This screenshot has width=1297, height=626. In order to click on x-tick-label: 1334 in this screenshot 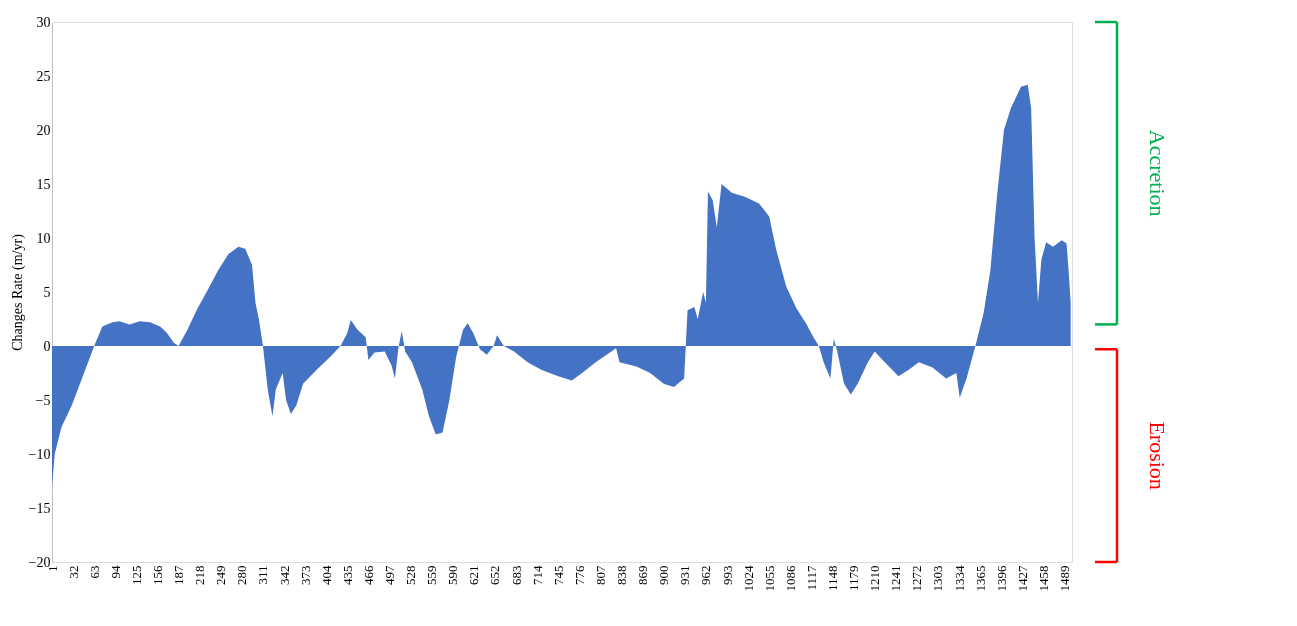, I will do `click(959, 578)`.